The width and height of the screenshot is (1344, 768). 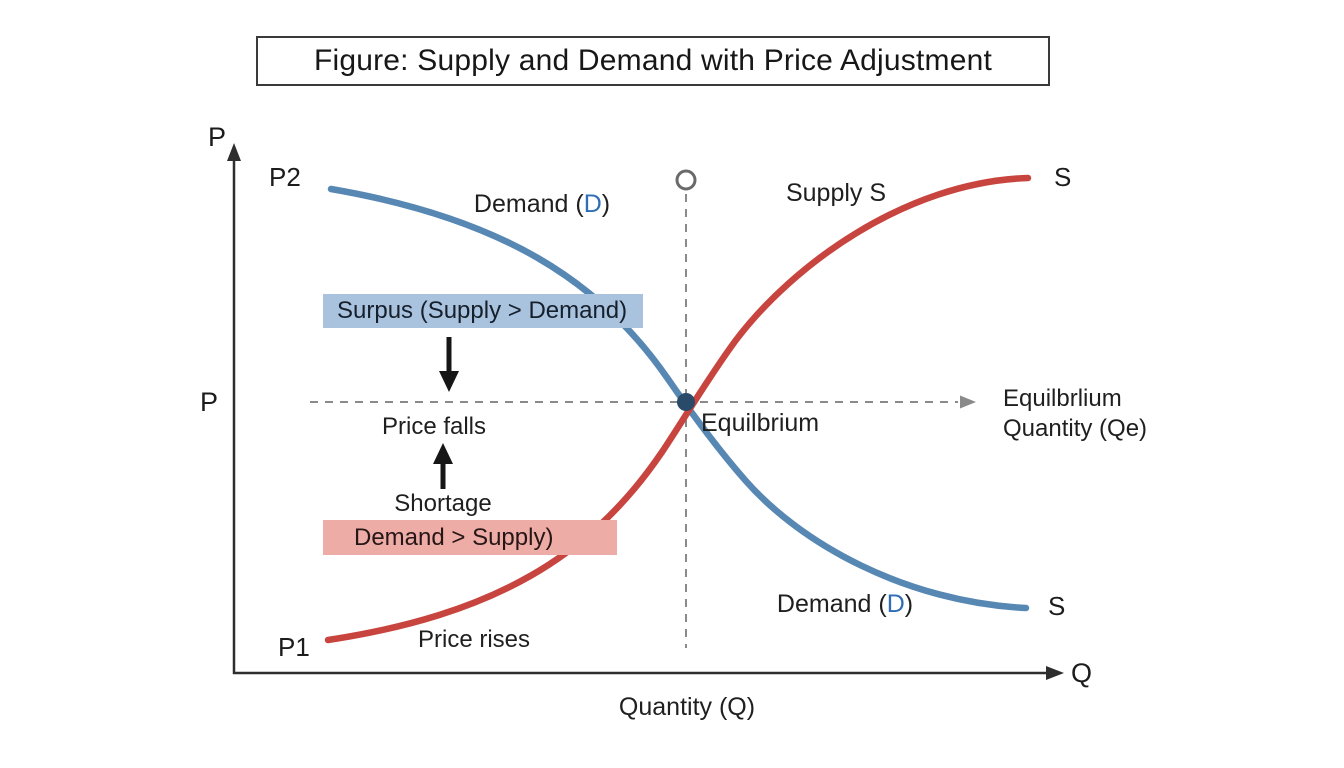 What do you see at coordinates (443, 503) in the screenshot?
I see `shortage-heading: Shortage` at bounding box center [443, 503].